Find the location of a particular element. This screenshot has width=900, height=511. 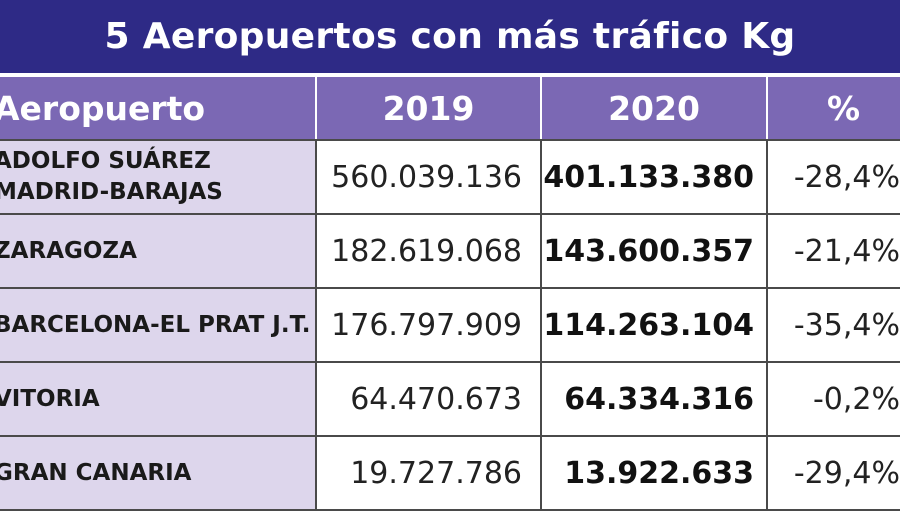

value-pct: -29,4% is located at coordinates (833, 473).